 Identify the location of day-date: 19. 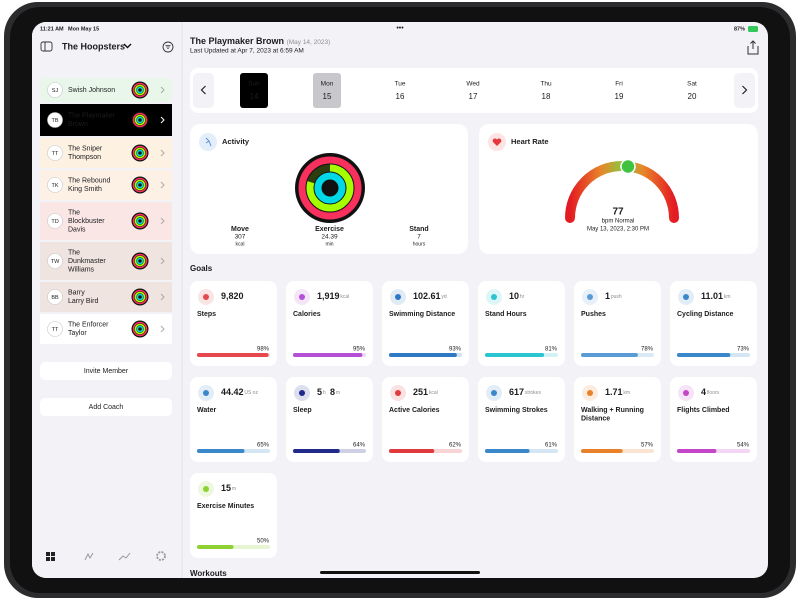
(619, 96).